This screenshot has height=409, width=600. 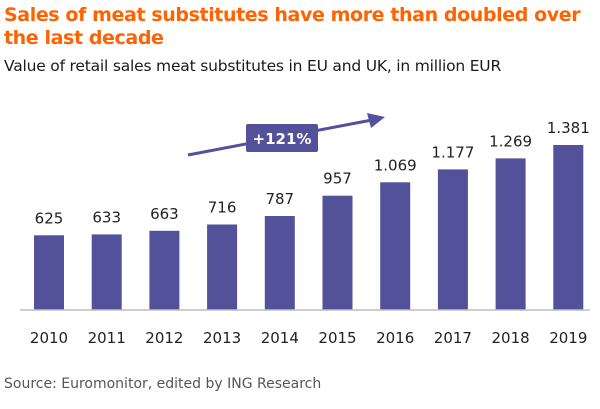 I want to click on x-tick-label-2018: 2018, so click(x=511, y=338).